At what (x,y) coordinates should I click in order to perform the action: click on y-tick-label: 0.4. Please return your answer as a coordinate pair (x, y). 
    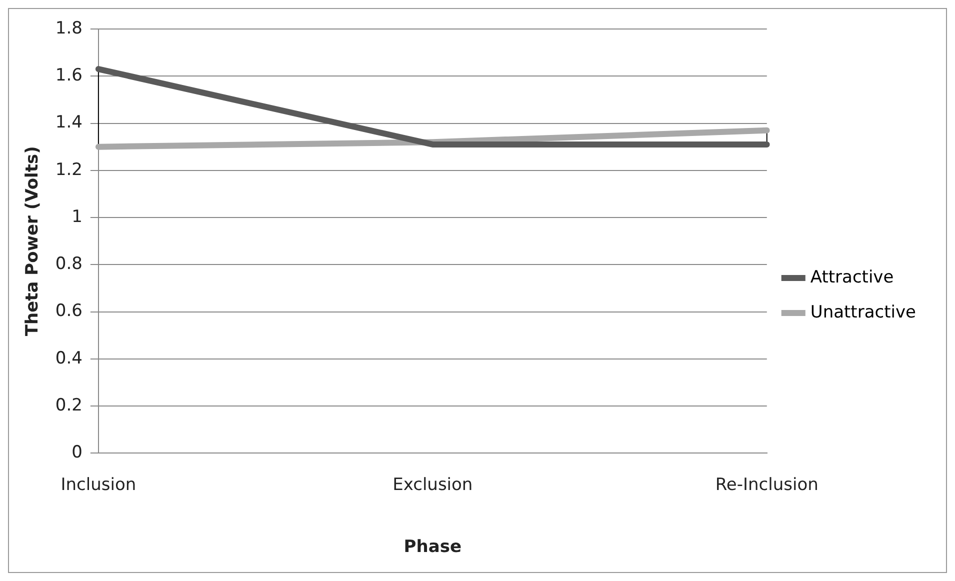
    Looking at the image, I should click on (68, 358).